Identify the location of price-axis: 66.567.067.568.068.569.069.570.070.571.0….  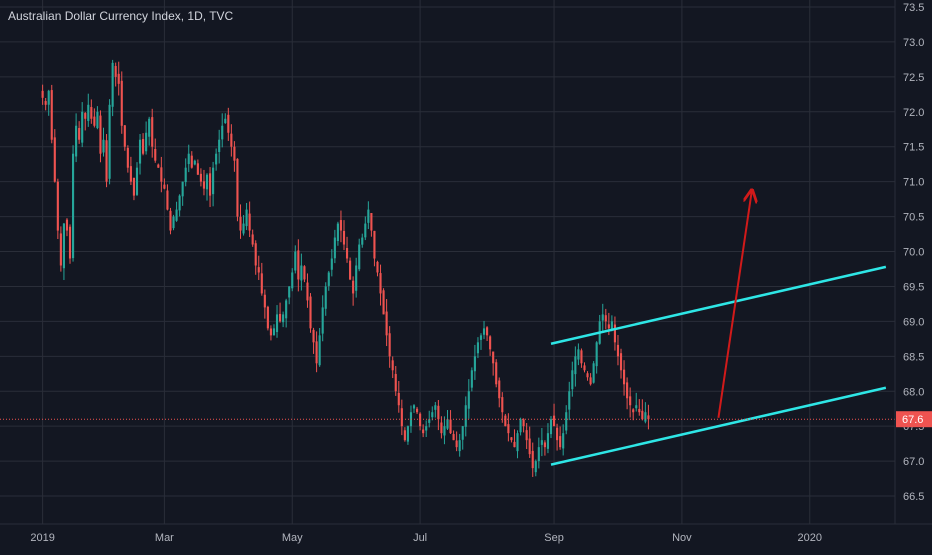
(913, 252).